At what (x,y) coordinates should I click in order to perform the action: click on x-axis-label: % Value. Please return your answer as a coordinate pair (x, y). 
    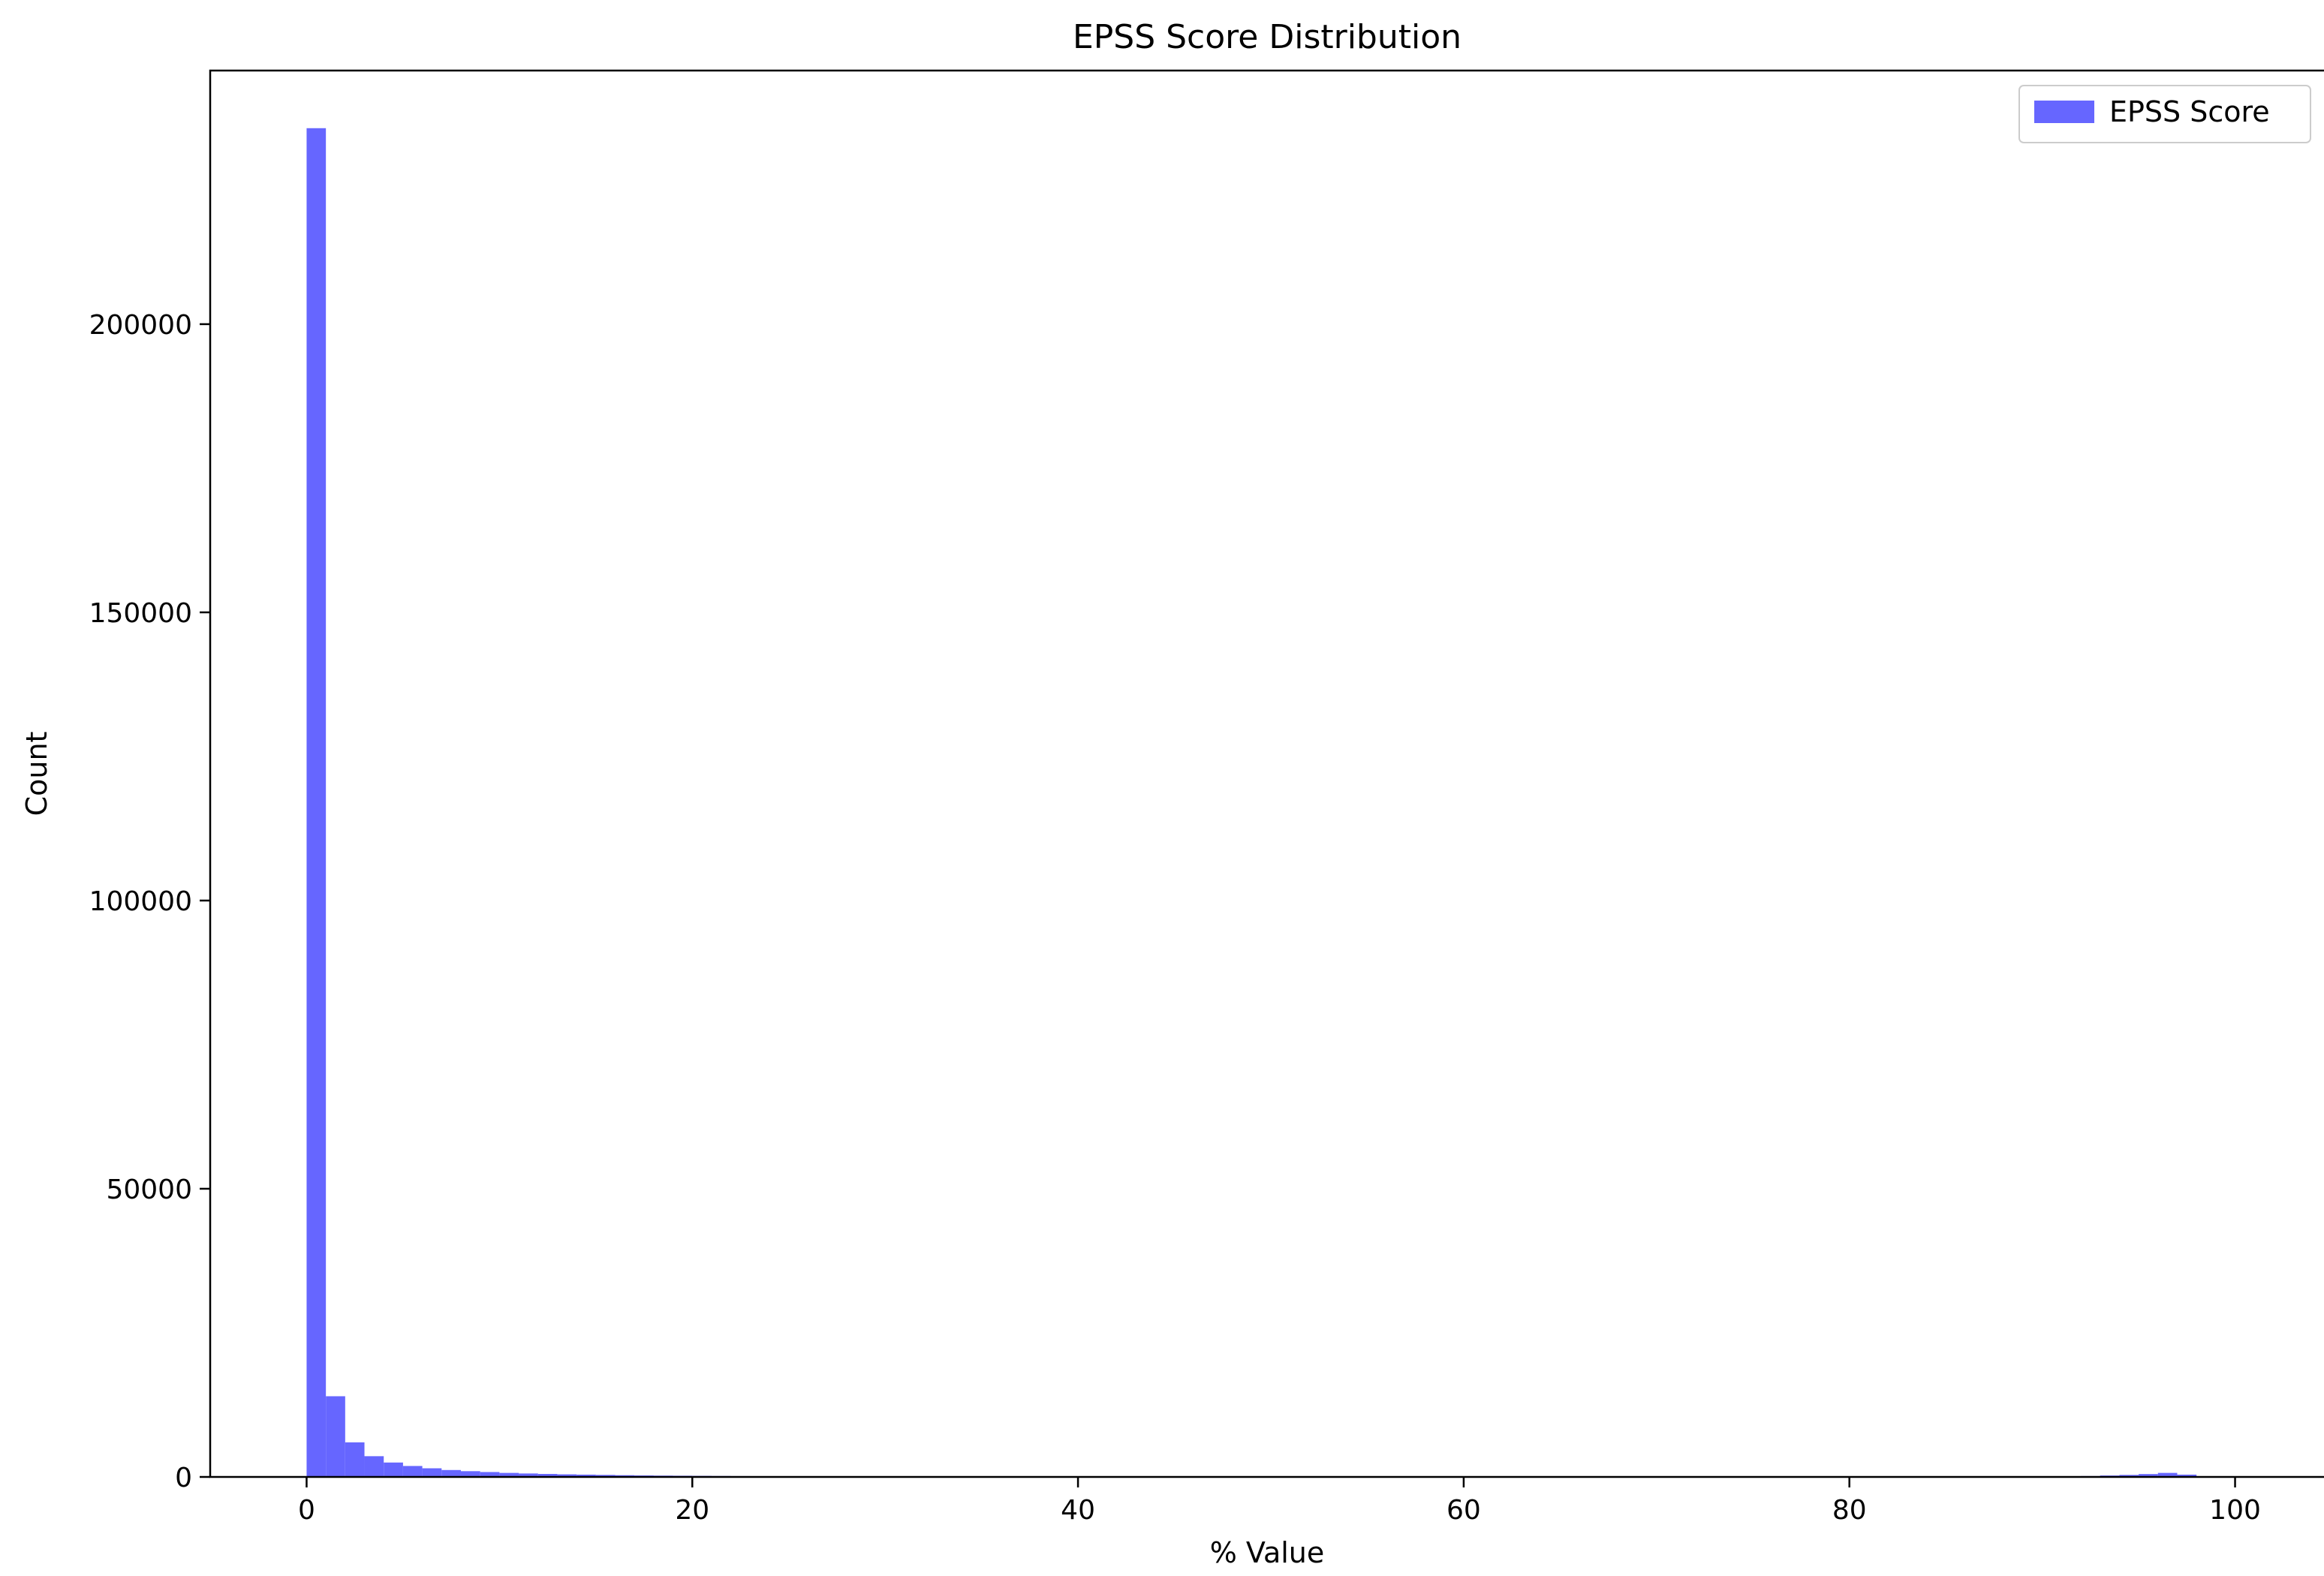
    Looking at the image, I should click on (1267, 1552).